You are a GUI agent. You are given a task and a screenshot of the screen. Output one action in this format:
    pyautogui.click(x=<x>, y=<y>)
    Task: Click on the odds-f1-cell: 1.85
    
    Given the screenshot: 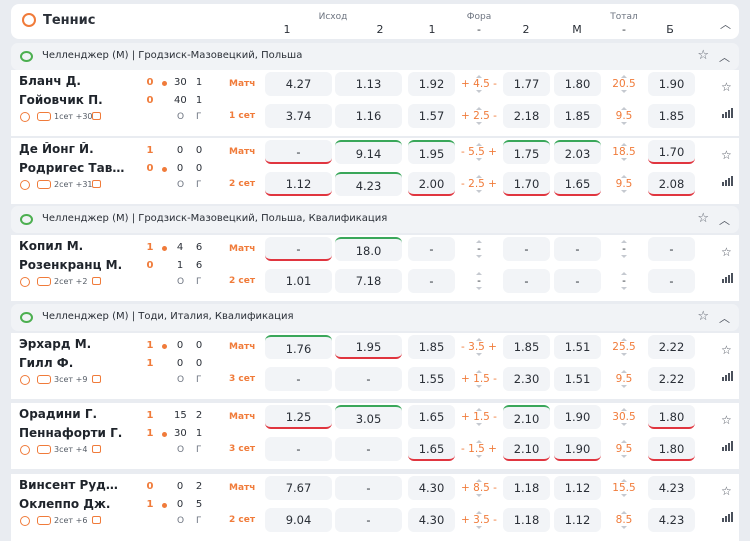 What is the action you would take?
    pyautogui.click(x=431, y=347)
    